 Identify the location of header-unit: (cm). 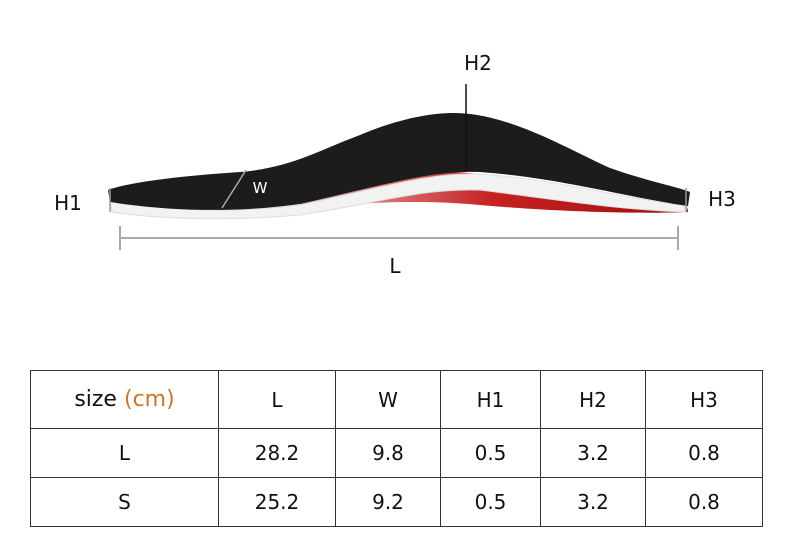
(149, 399).